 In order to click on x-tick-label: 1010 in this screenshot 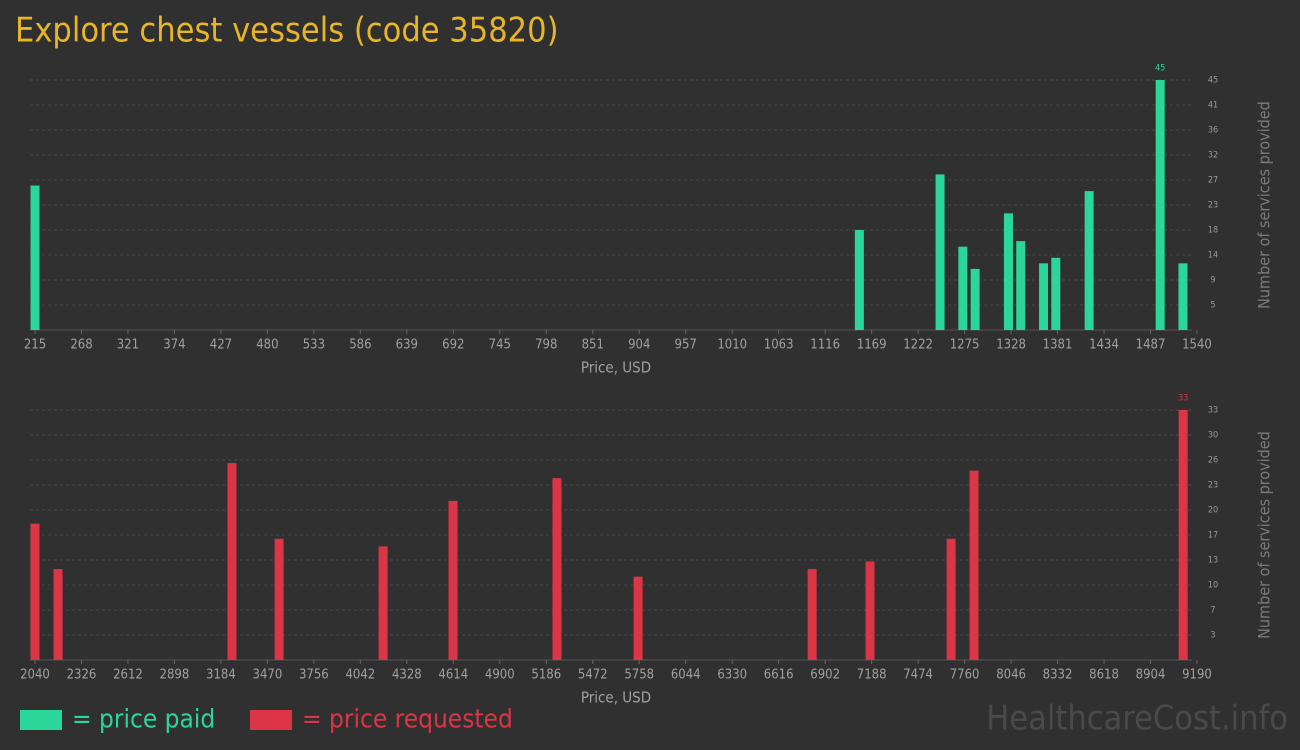, I will do `click(732, 345)`.